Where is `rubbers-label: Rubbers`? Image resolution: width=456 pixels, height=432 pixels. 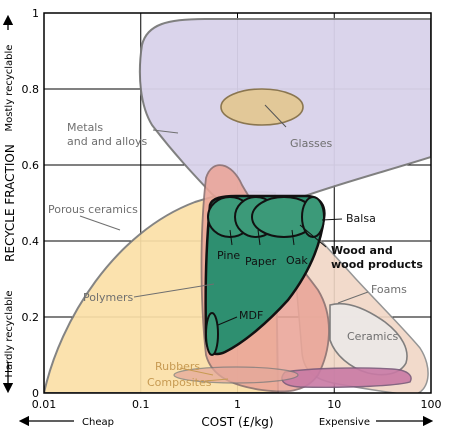
rubbers-label: Rubbers is located at coordinates (177, 366).